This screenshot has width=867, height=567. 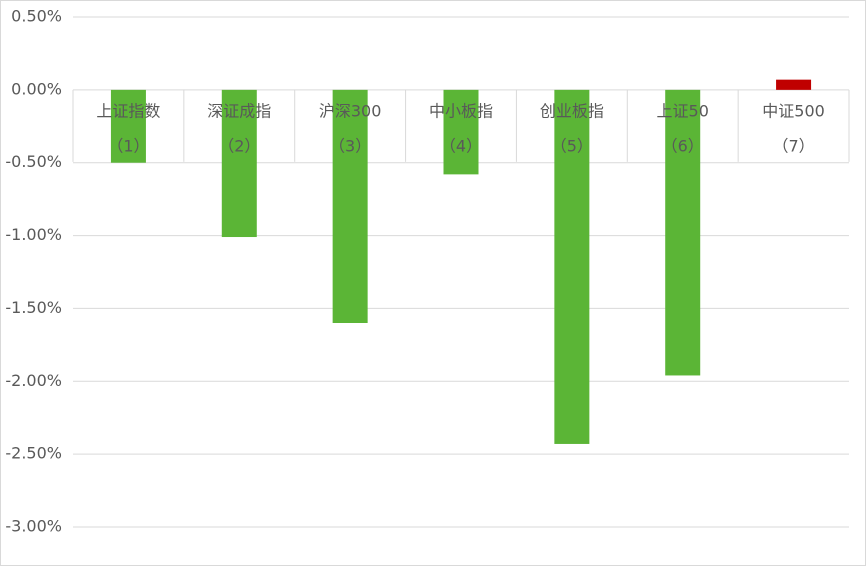 I want to click on x-tick-number: （5）, so click(x=572, y=145).